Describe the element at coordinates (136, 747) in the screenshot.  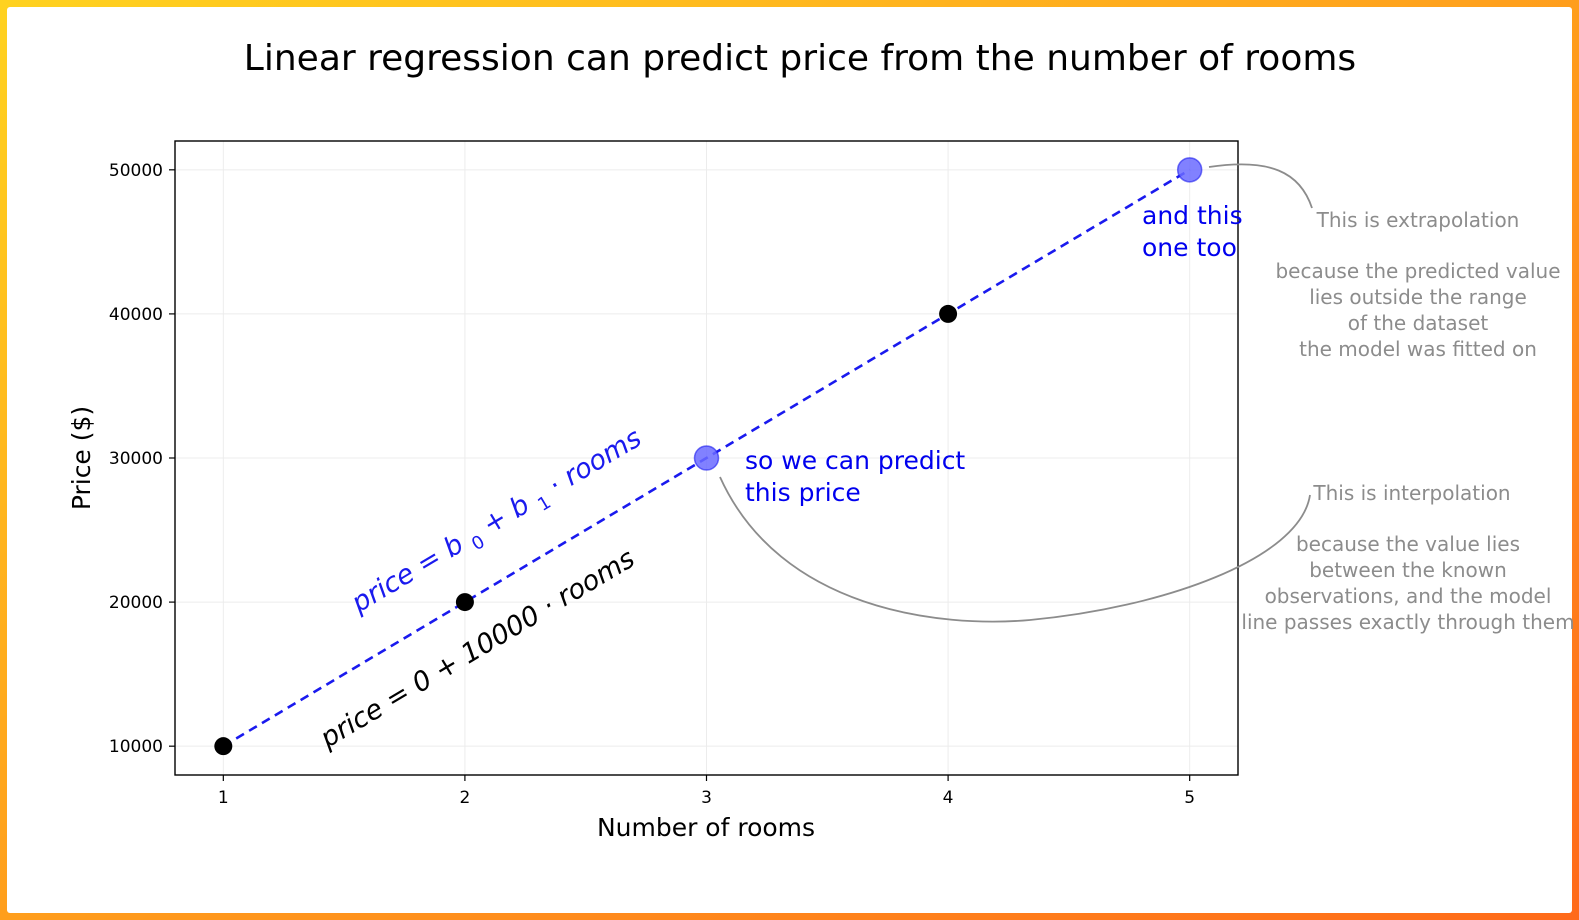
I see `y-tick-label: 10000` at that location.